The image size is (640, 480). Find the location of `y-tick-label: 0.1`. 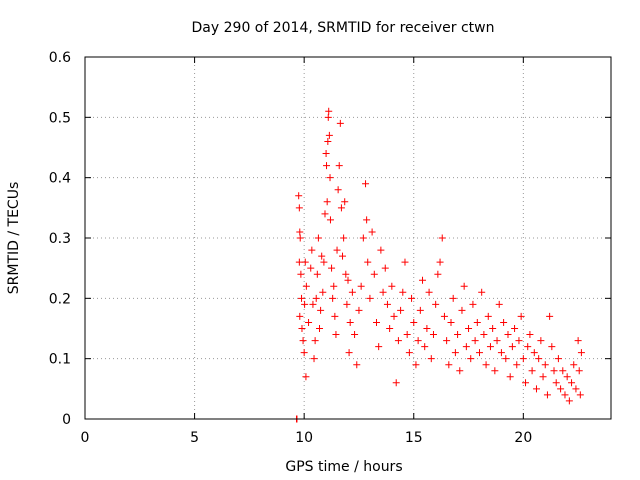

y-tick-label: 0.1 is located at coordinates (60, 360).